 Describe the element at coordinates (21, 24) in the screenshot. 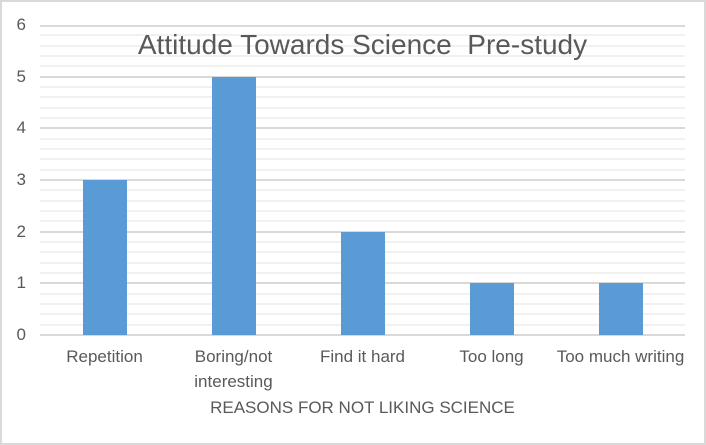

I see `y-tick-label: 6` at that location.